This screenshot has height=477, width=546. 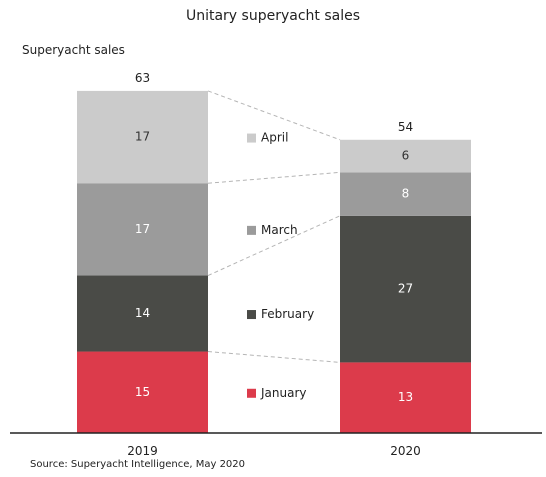 What do you see at coordinates (405, 127) in the screenshot?
I see `total-label-2020: 54` at bounding box center [405, 127].